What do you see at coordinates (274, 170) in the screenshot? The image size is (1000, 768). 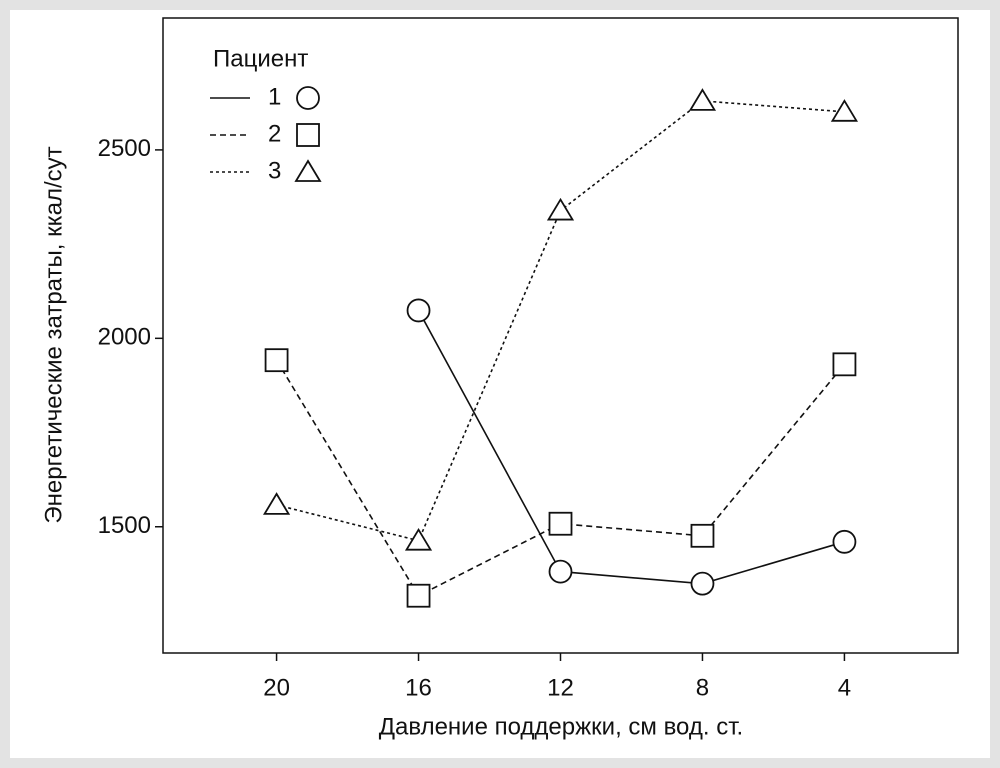 I see `legend-label: 3` at bounding box center [274, 170].